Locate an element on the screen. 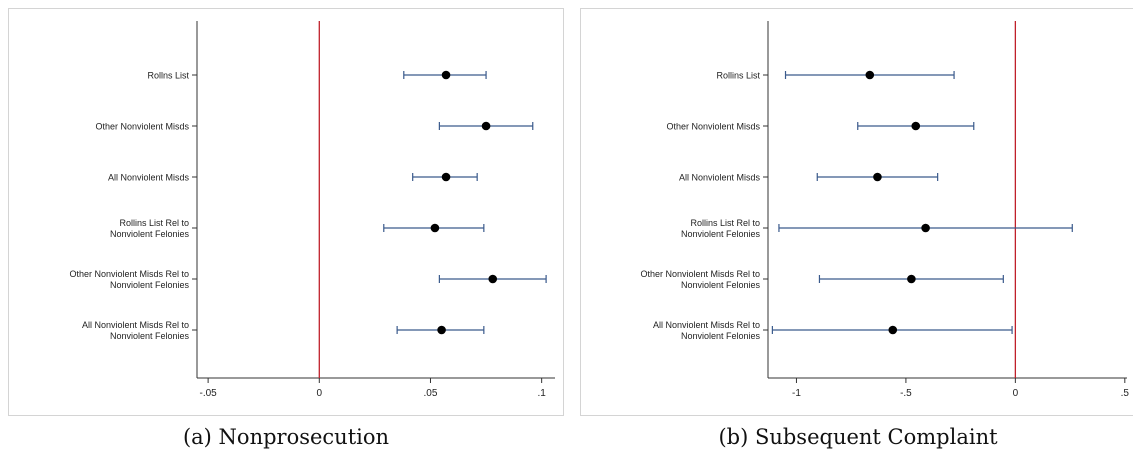  x-tick-label: -.05 is located at coordinates (209, 393).